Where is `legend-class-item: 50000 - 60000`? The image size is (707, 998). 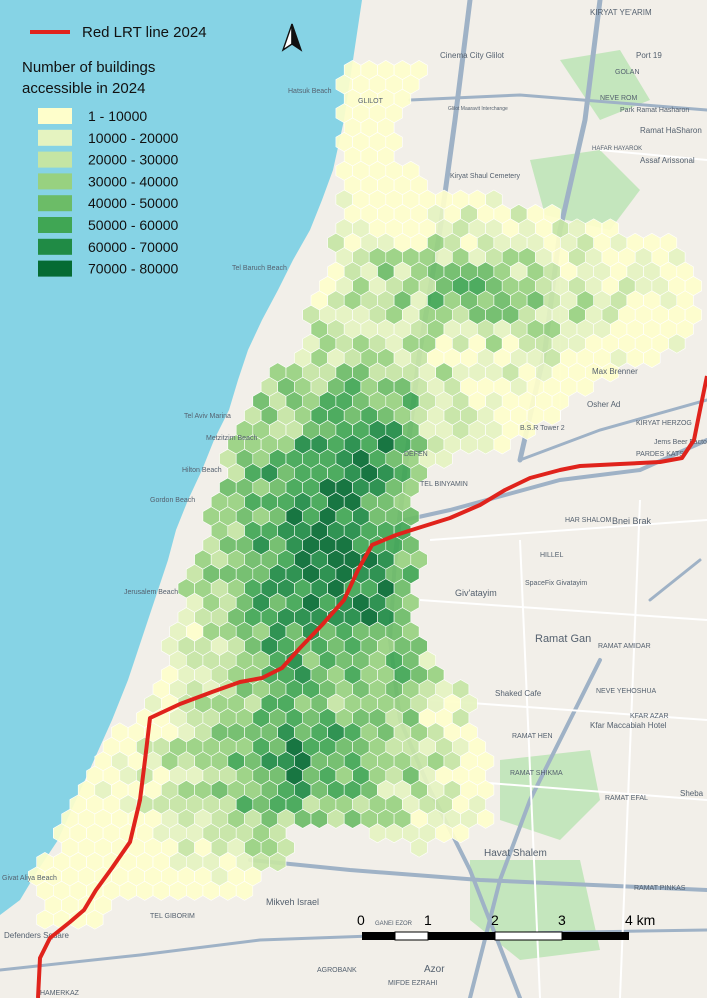 legend-class-item: 50000 - 60000 is located at coordinates (108, 225).